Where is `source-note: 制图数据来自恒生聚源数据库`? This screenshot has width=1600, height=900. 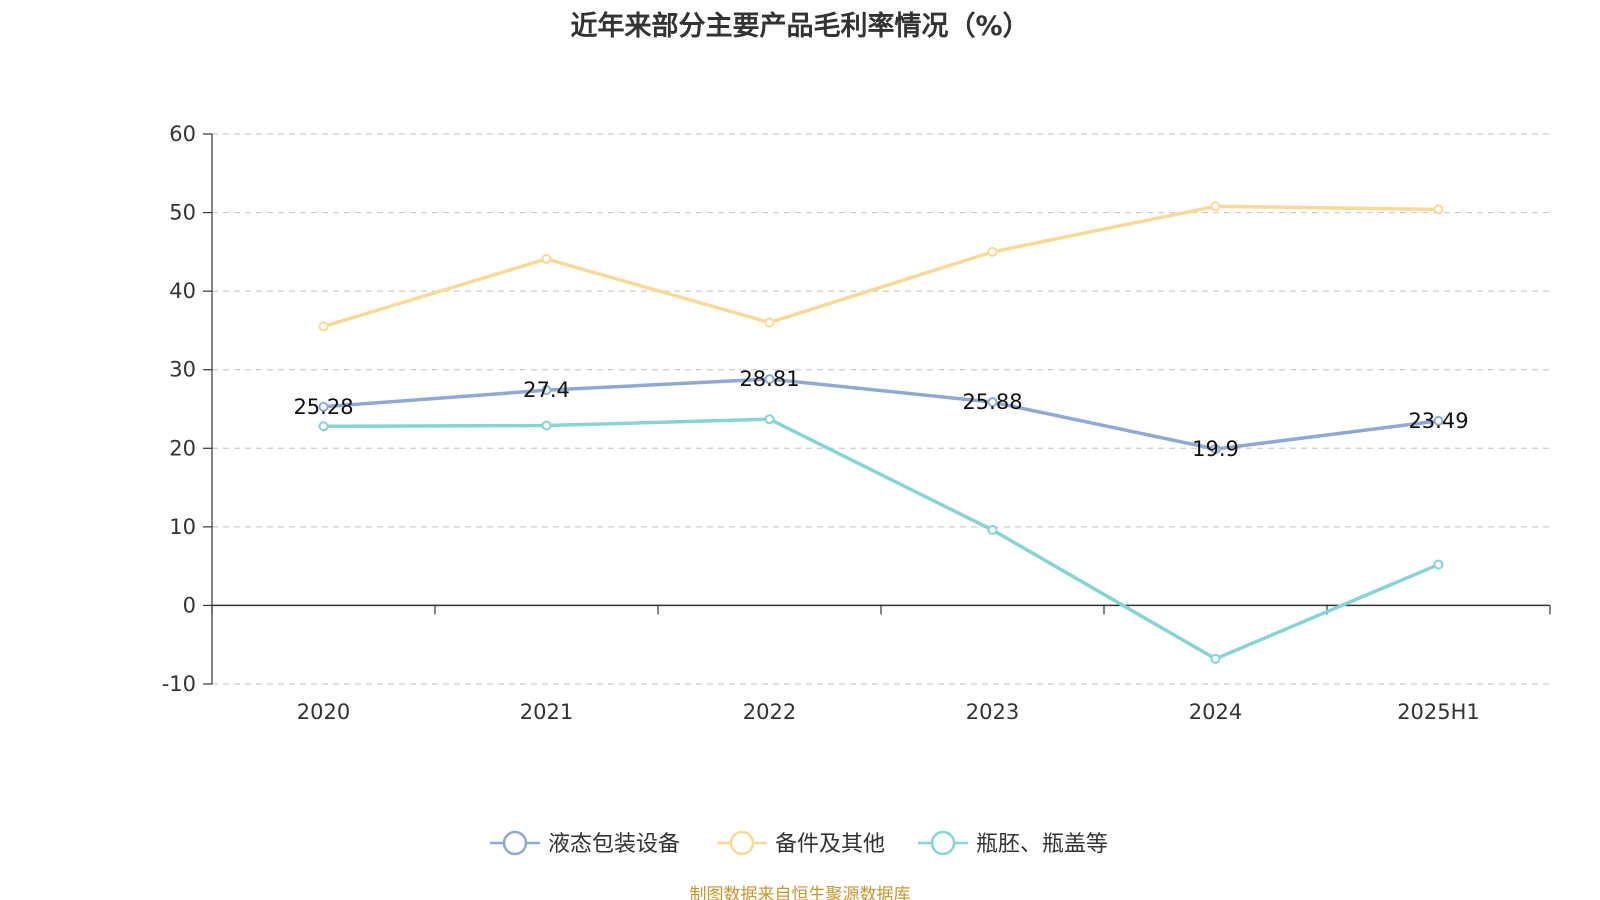
source-note: 制图数据来自恒生聚源数据库 is located at coordinates (800, 892).